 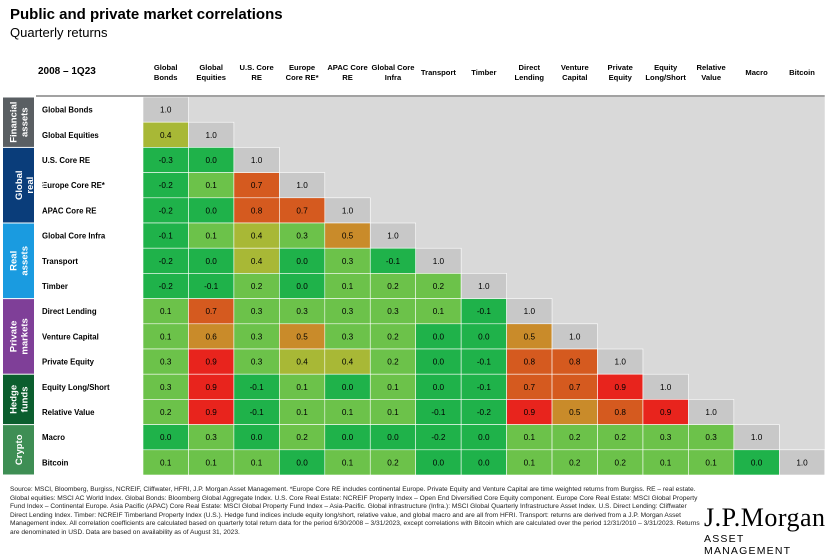 What do you see at coordinates (68, 362) in the screenshot?
I see `row-label-private-equity: Private Equity` at bounding box center [68, 362].